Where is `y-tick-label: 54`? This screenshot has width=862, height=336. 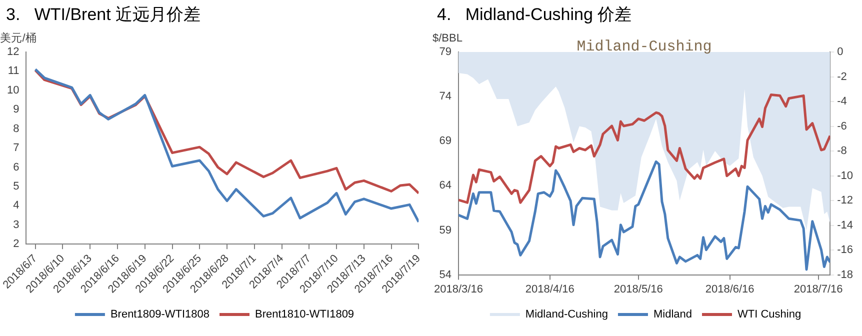 y-tick-label: 54 is located at coordinates (445, 274).